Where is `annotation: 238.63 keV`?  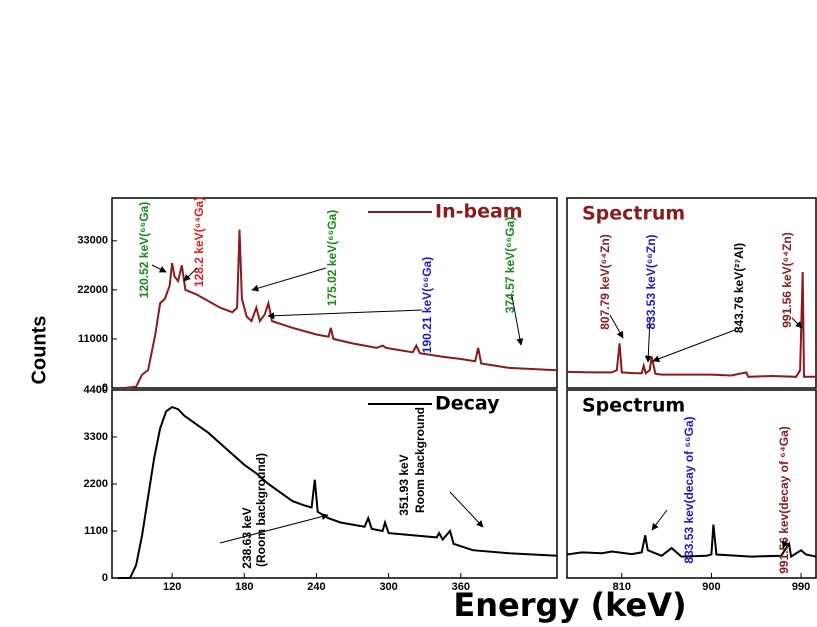
annotation: 238.63 keV is located at coordinates (247, 537).